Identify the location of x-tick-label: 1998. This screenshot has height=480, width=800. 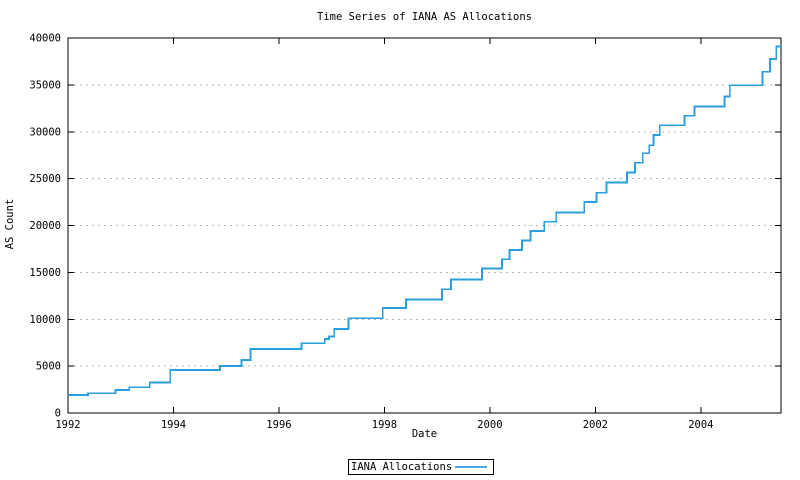
(384, 425).